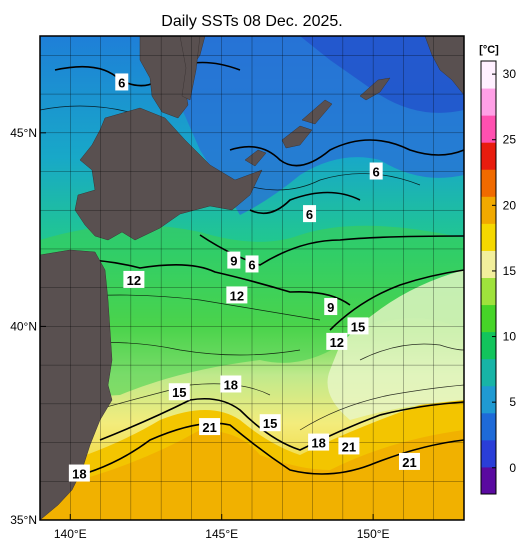  I want to click on colorbar-tick-label: 30, so click(510, 74).